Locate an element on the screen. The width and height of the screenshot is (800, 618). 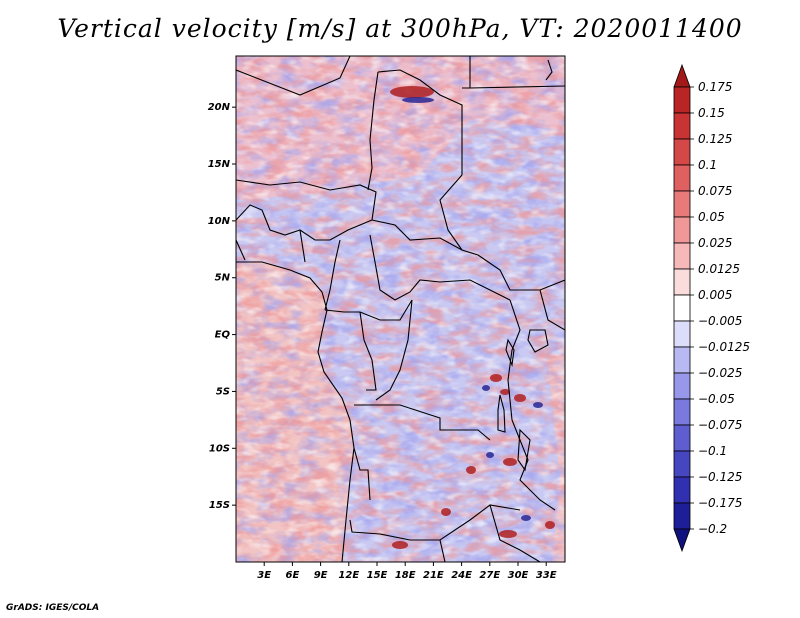
colorbar-label: −0.075 is located at coordinates (720, 425).